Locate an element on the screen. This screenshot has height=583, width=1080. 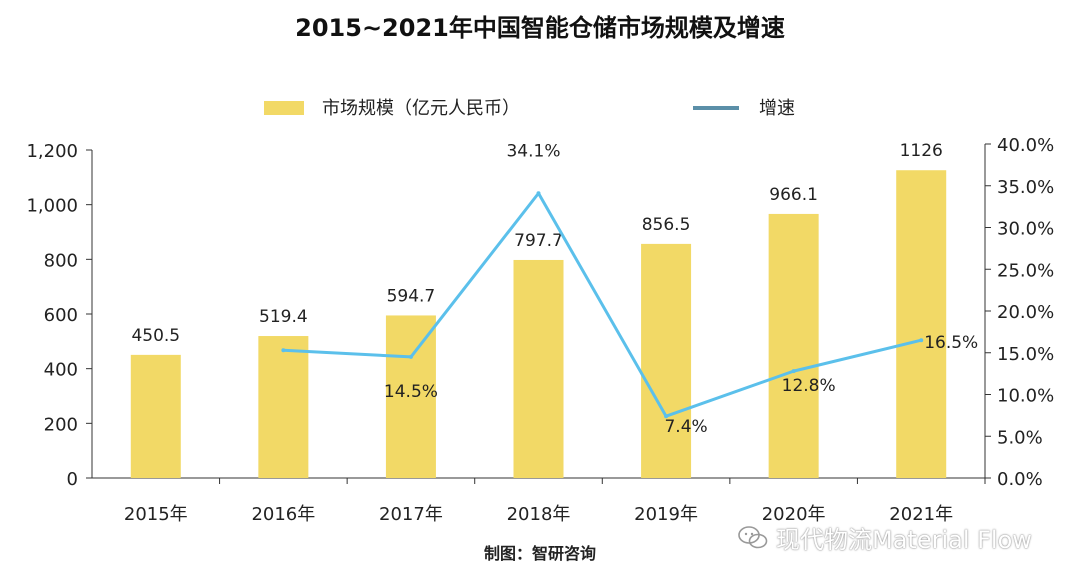
x-tick-label: 2018年 is located at coordinates (539, 514).